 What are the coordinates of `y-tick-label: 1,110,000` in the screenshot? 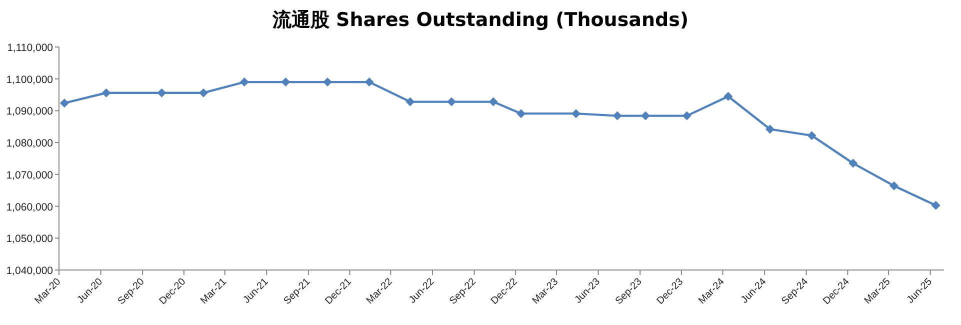 It's located at (30, 48).